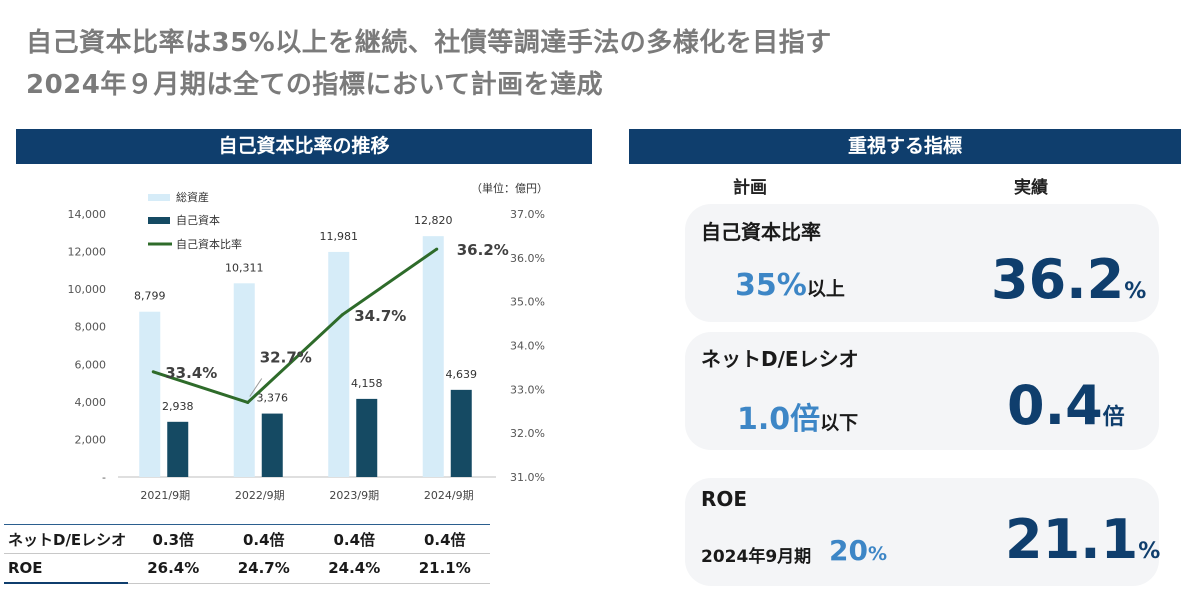 Image resolution: width=1198 pixels, height=608 pixels. What do you see at coordinates (433, 220) in the screenshot?
I see `bar-label-total-assets: 12,820` at bounding box center [433, 220].